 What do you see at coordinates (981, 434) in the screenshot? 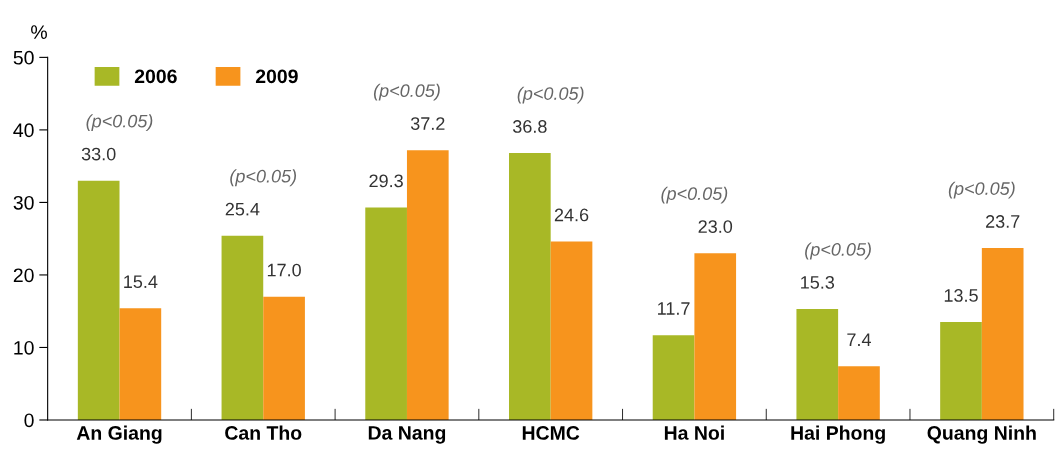
I see `x-tick-label: Quang Ninh` at bounding box center [981, 434].